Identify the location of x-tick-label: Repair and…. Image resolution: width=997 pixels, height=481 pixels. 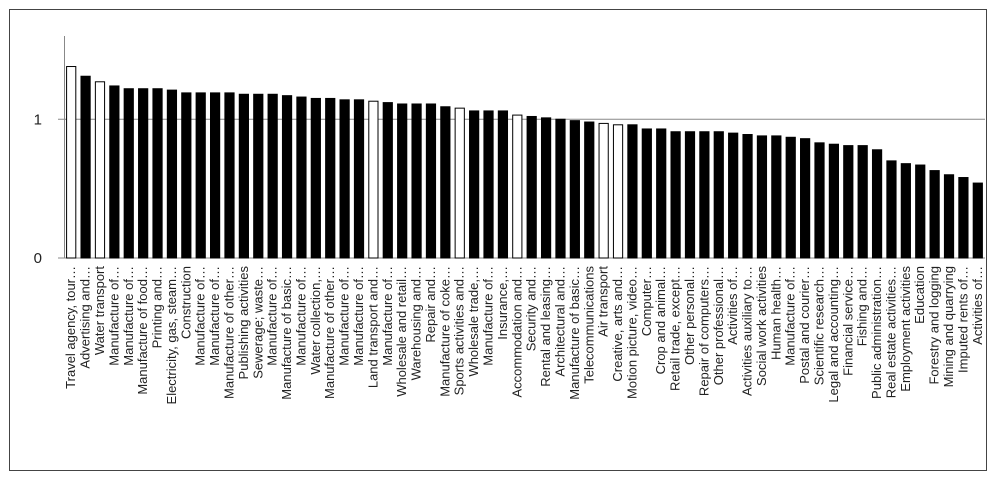
(430, 304).